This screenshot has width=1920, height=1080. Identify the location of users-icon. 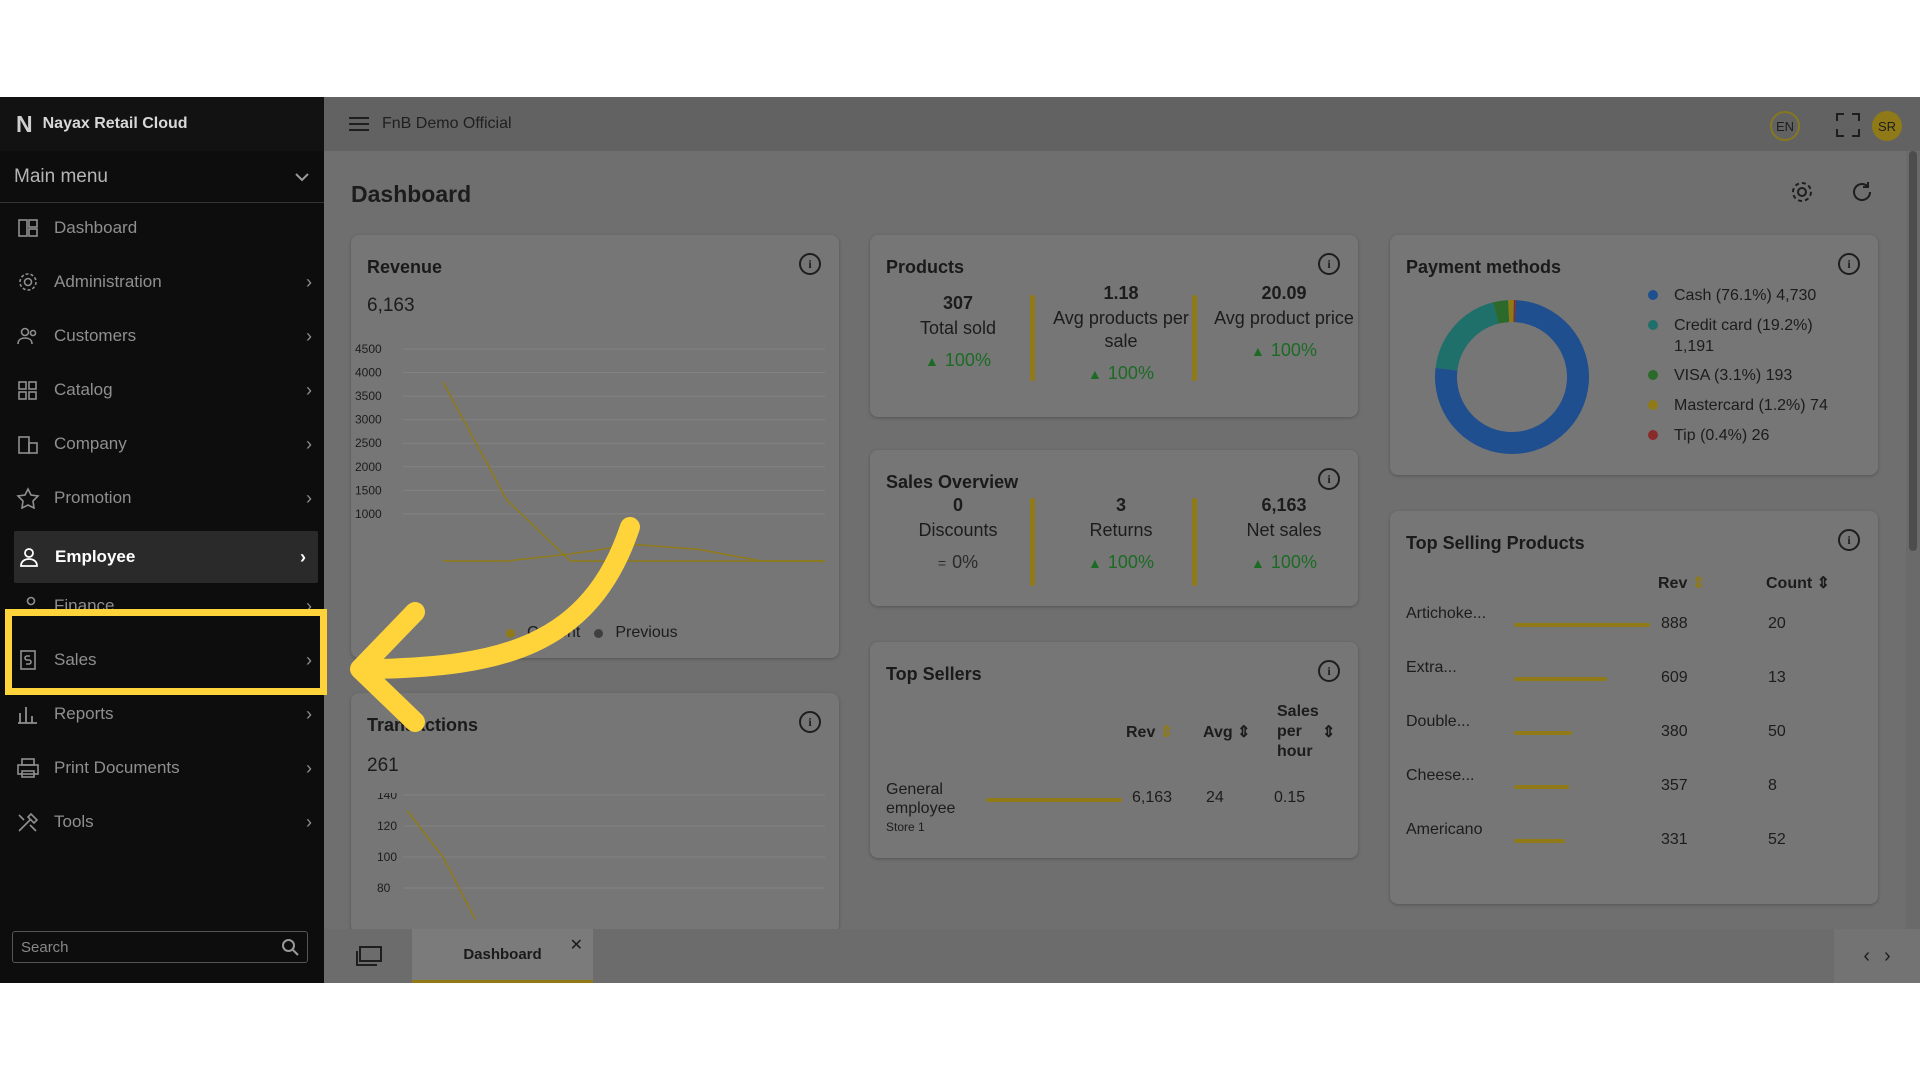
(28, 336).